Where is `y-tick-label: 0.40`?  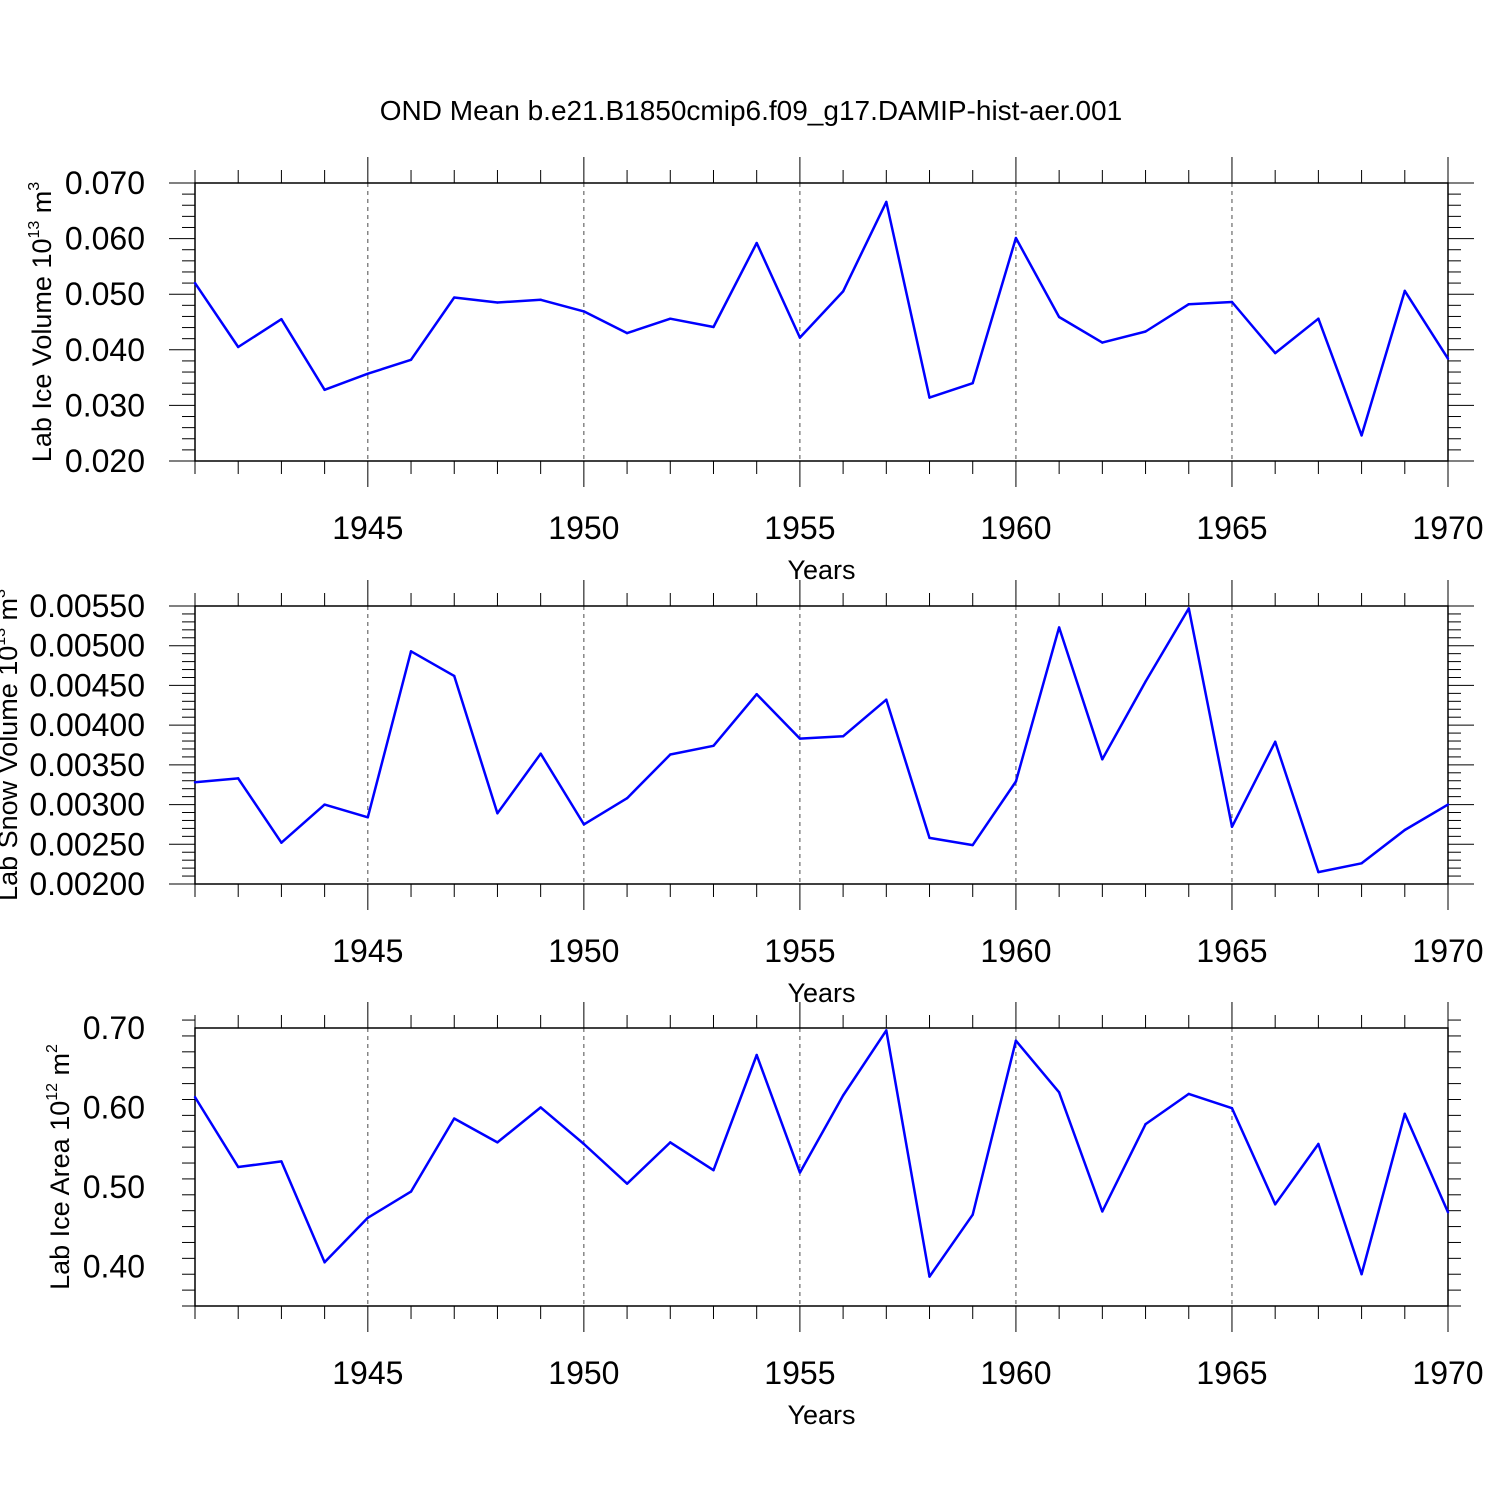 y-tick-label: 0.40 is located at coordinates (114, 1266).